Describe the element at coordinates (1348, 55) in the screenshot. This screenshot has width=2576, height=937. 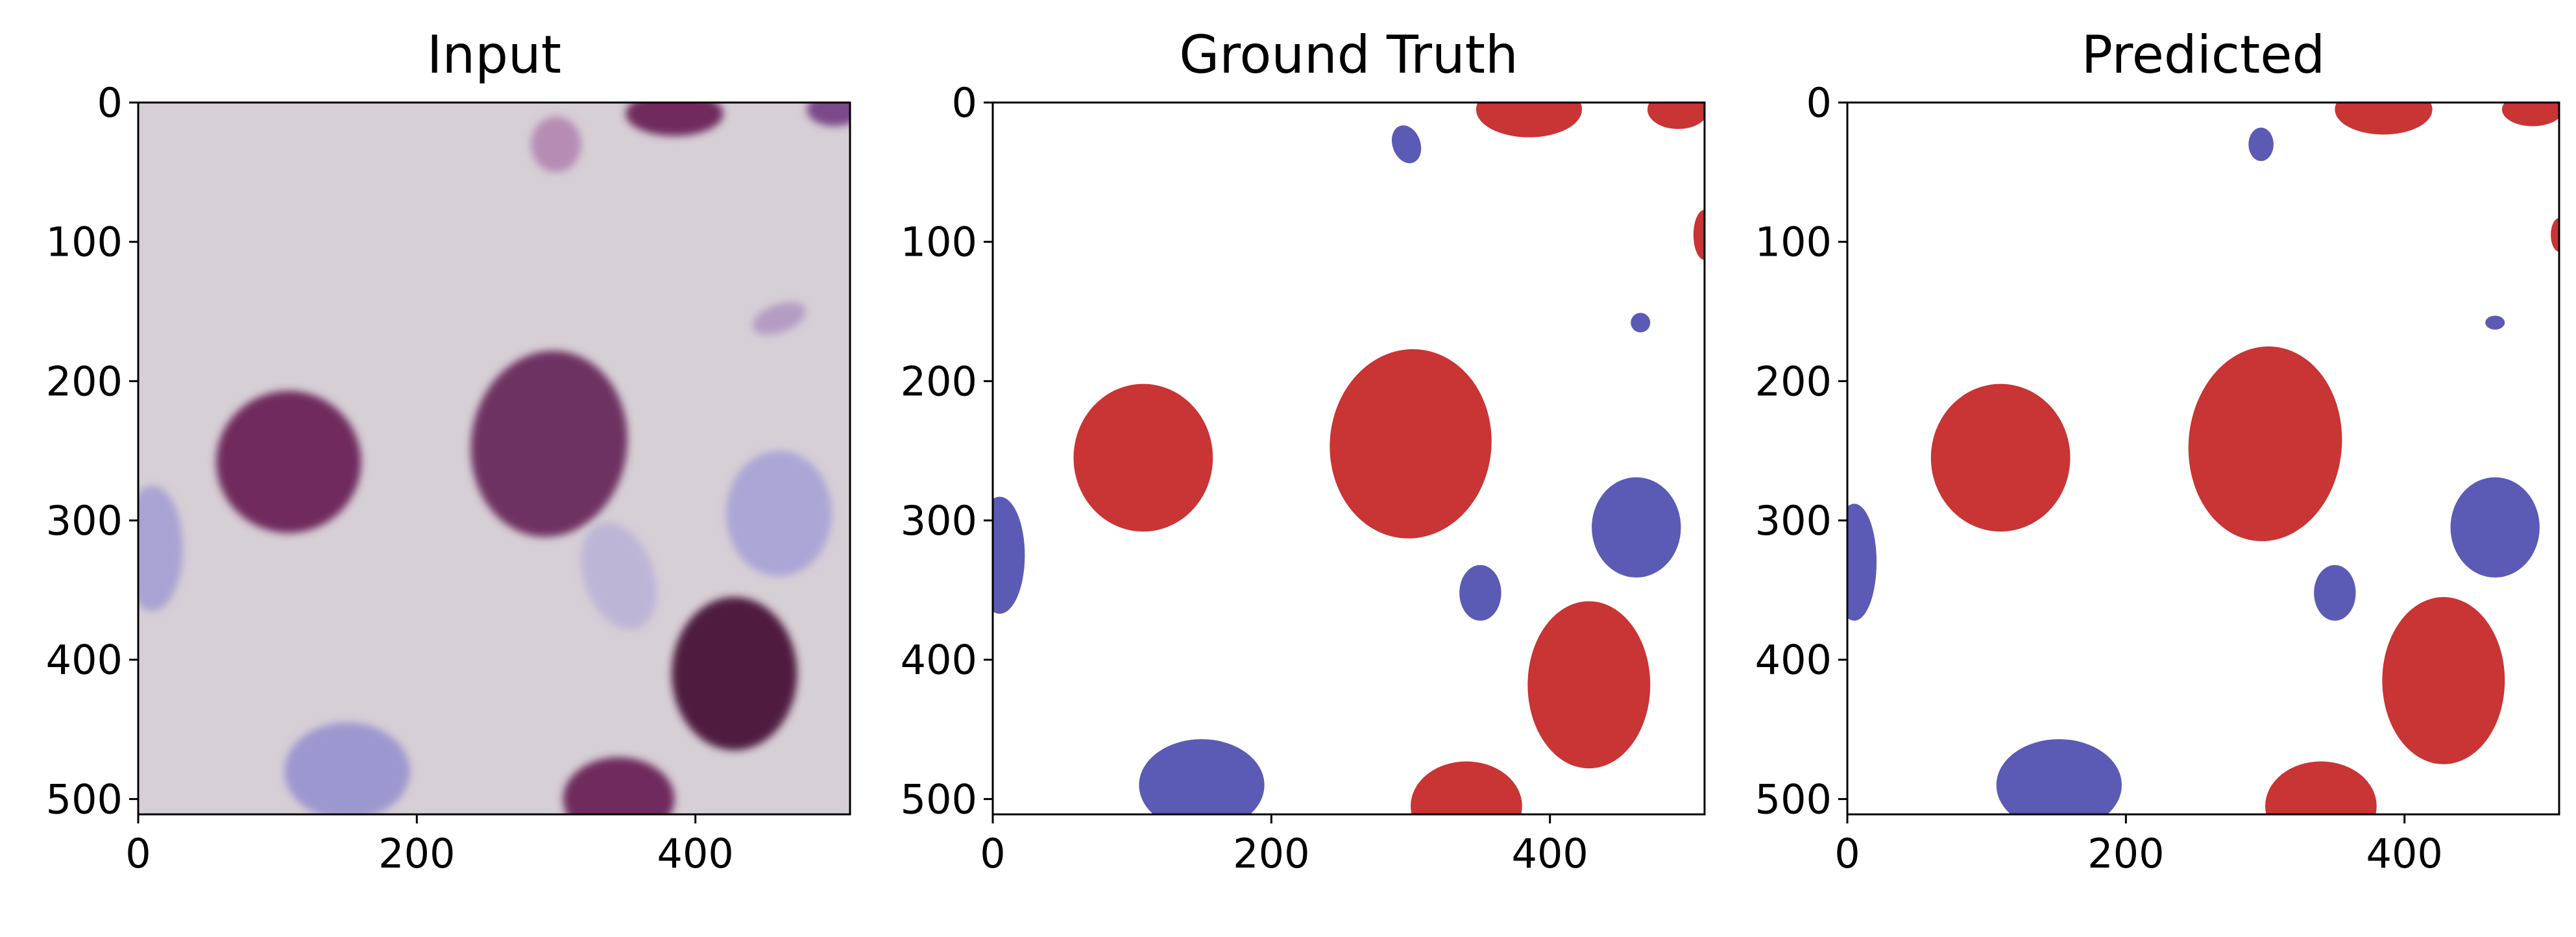
I see `panel-title: Ground Truth` at that location.